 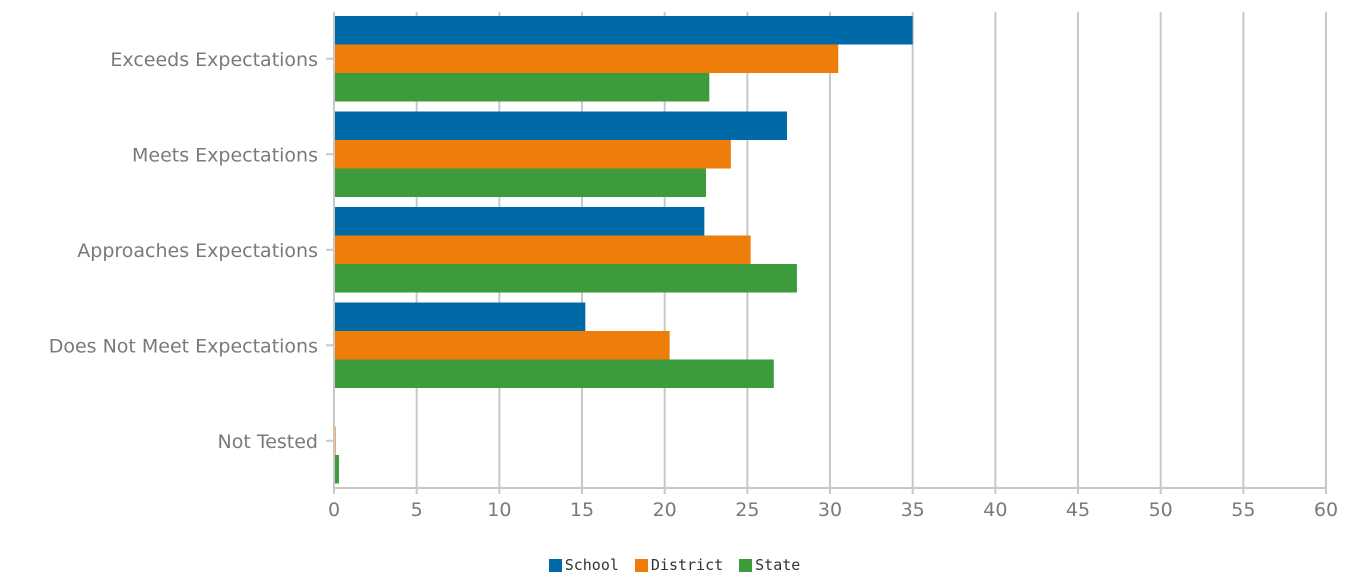 What do you see at coordinates (830, 510) in the screenshot?
I see `x-tick-label: 30` at bounding box center [830, 510].